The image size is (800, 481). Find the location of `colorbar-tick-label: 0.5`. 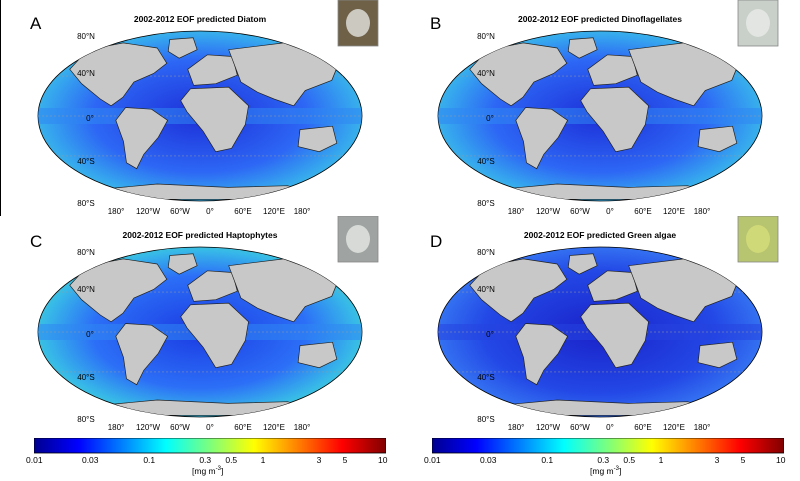

colorbar-tick-label: 0.5 is located at coordinates (629, 460).